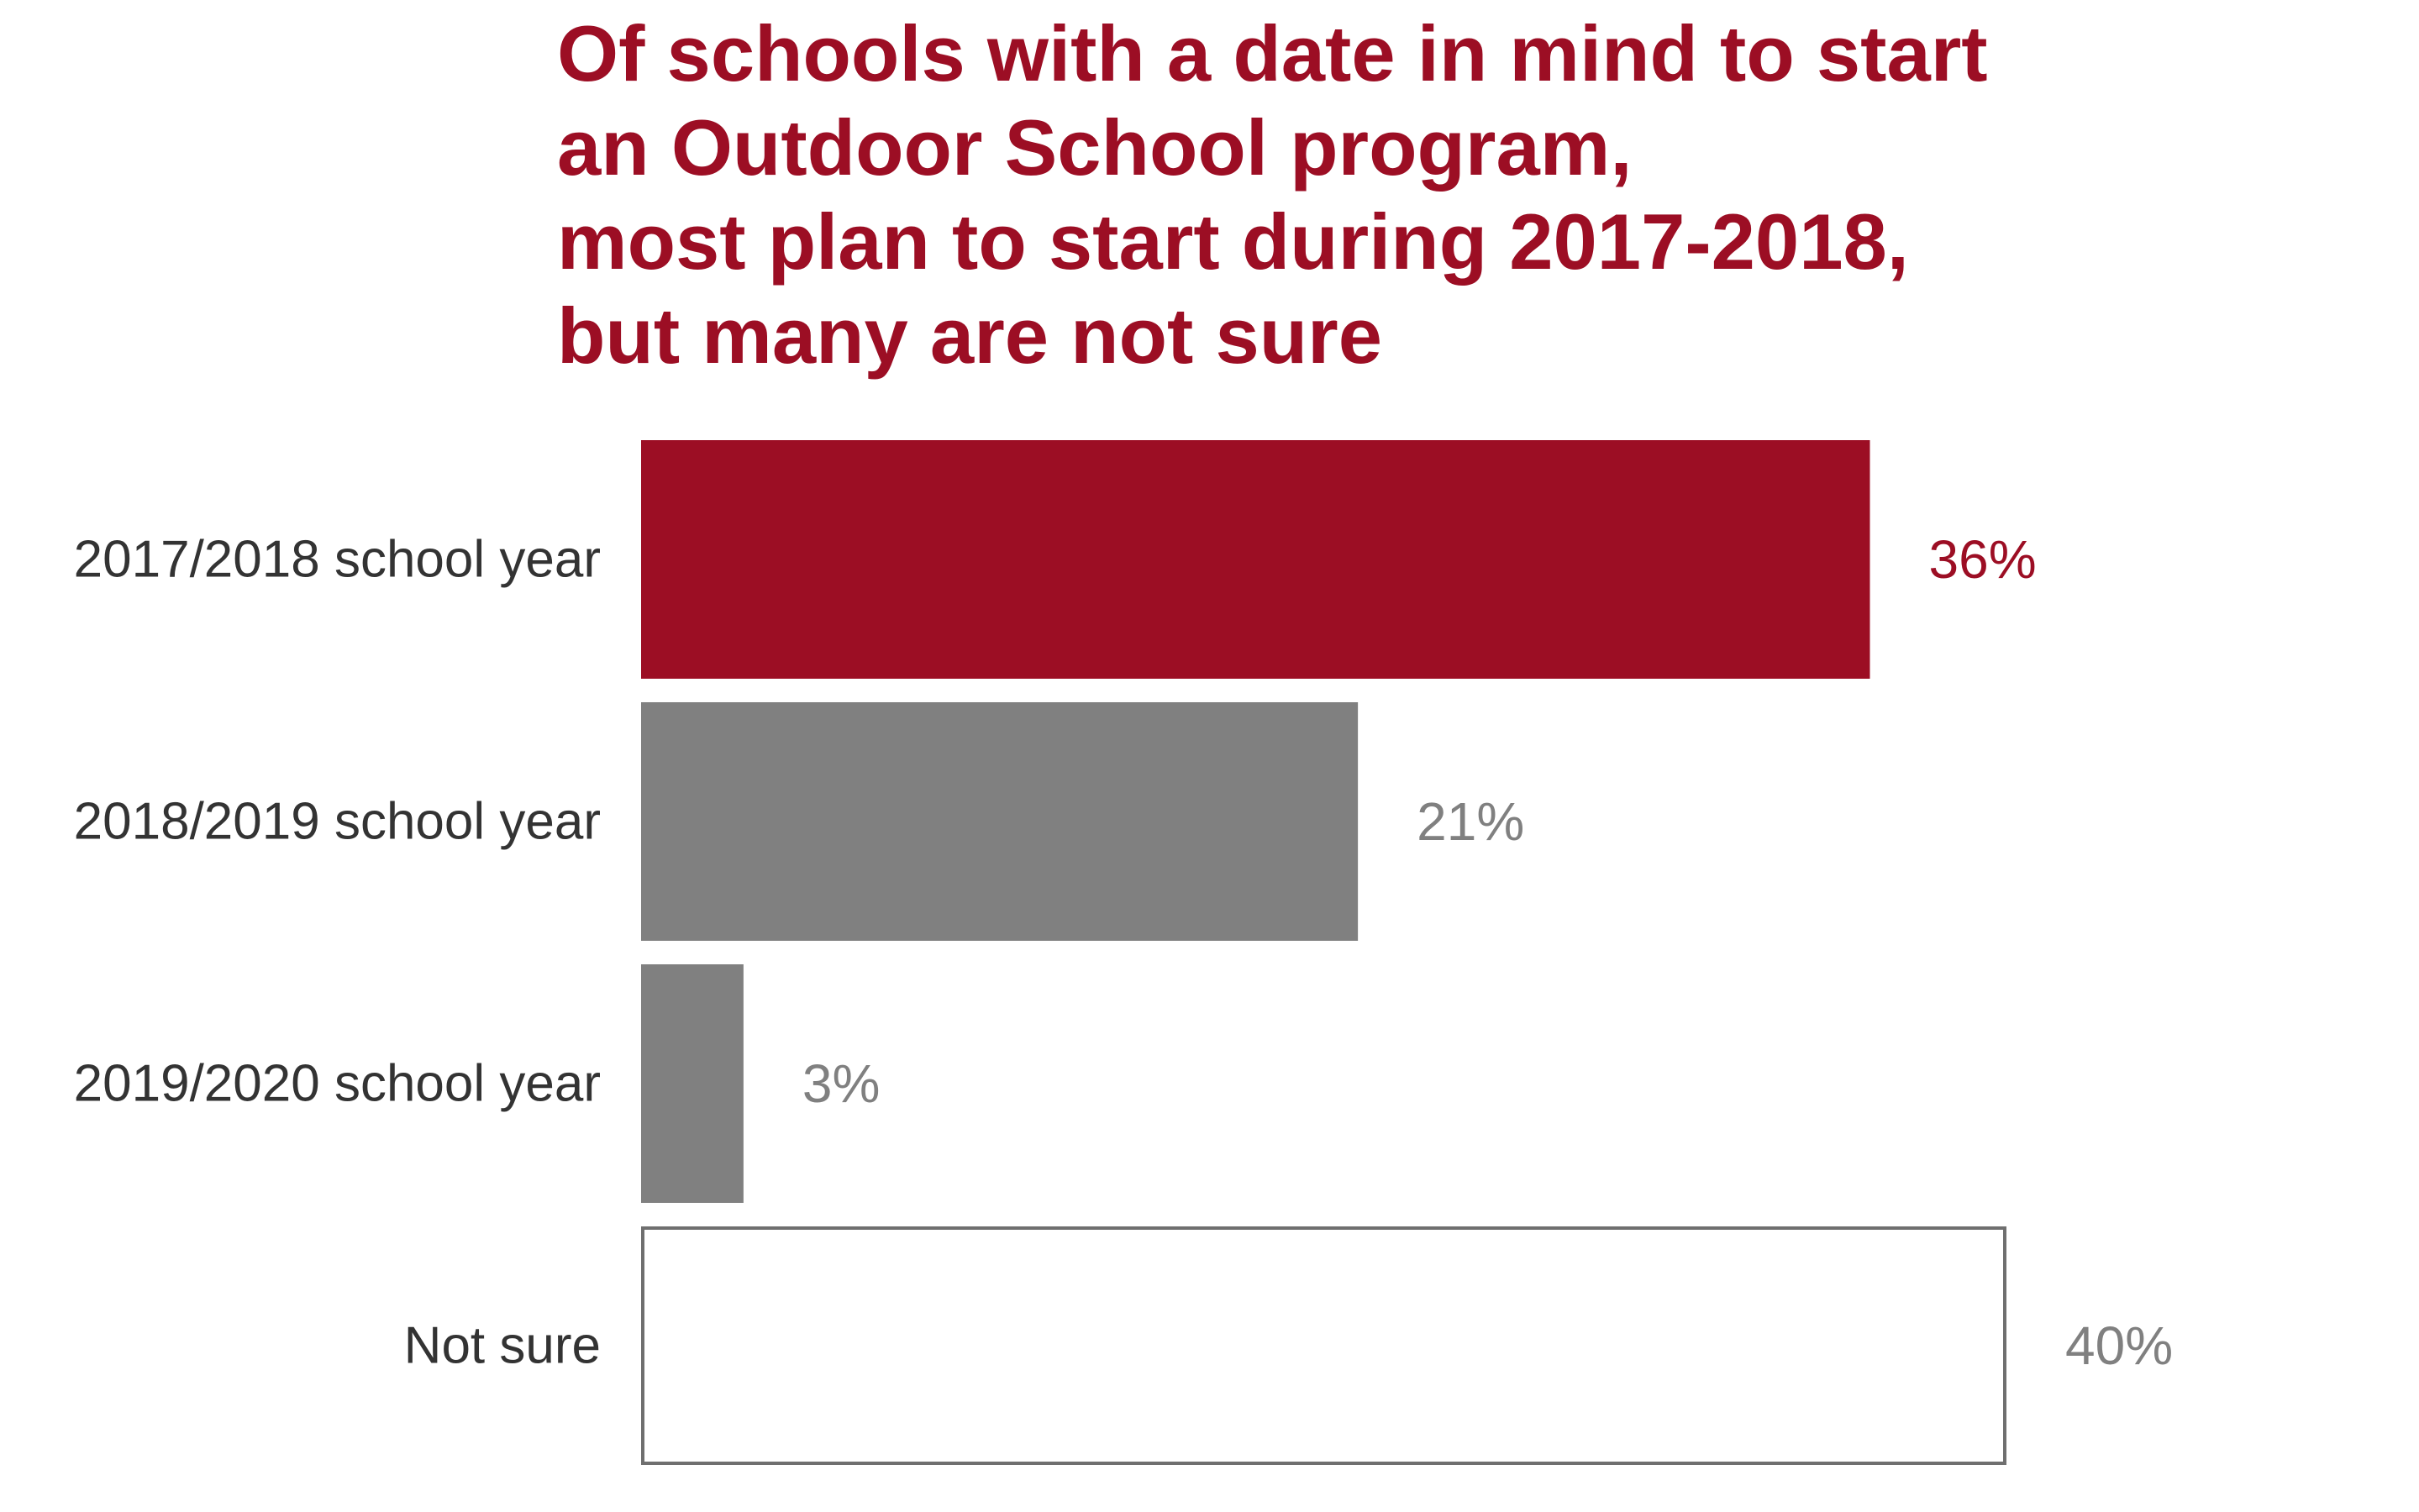 Image resolution: width=2419 pixels, height=1512 pixels. I want to click on chart-title-line-1: Of schools with a date in mind to start, so click(1272, 53).